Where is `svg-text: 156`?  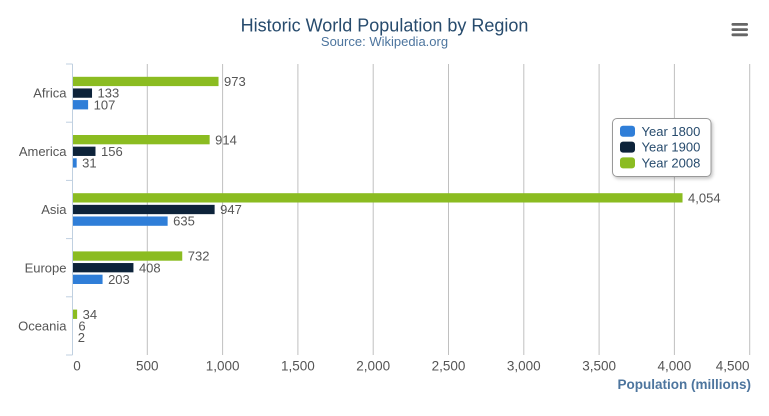
svg-text: 156 is located at coordinates (112, 151).